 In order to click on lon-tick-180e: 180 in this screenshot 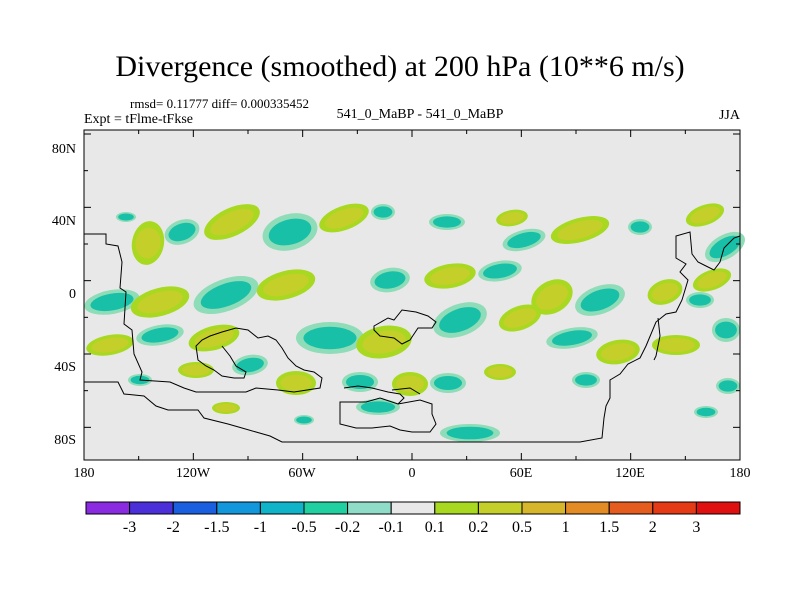, I will do `click(740, 473)`.